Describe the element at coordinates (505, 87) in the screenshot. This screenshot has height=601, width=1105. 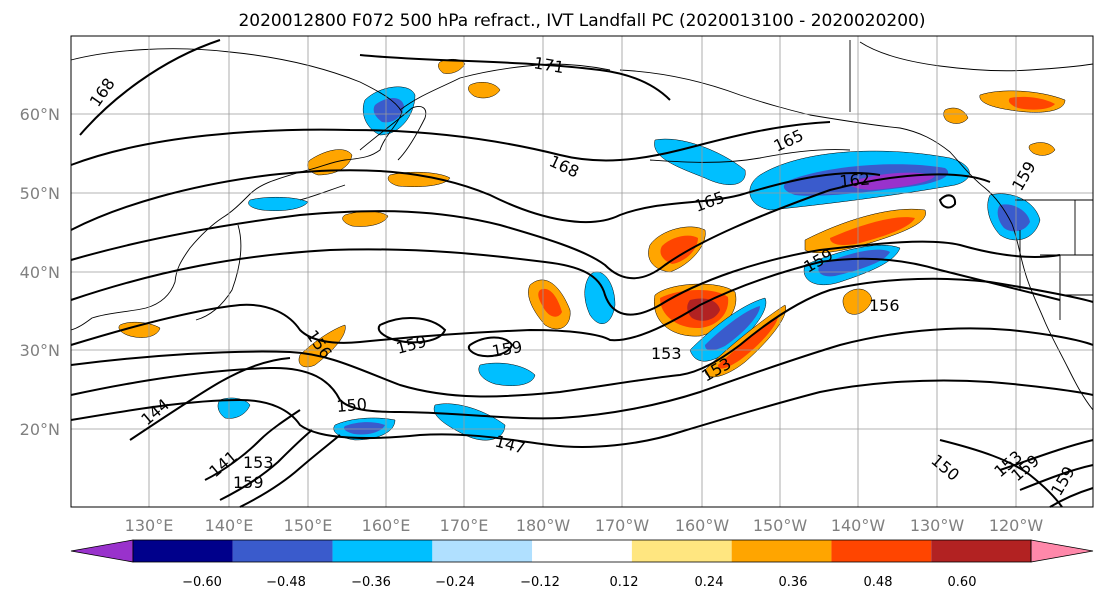
I see `coast-east-siberia` at that location.